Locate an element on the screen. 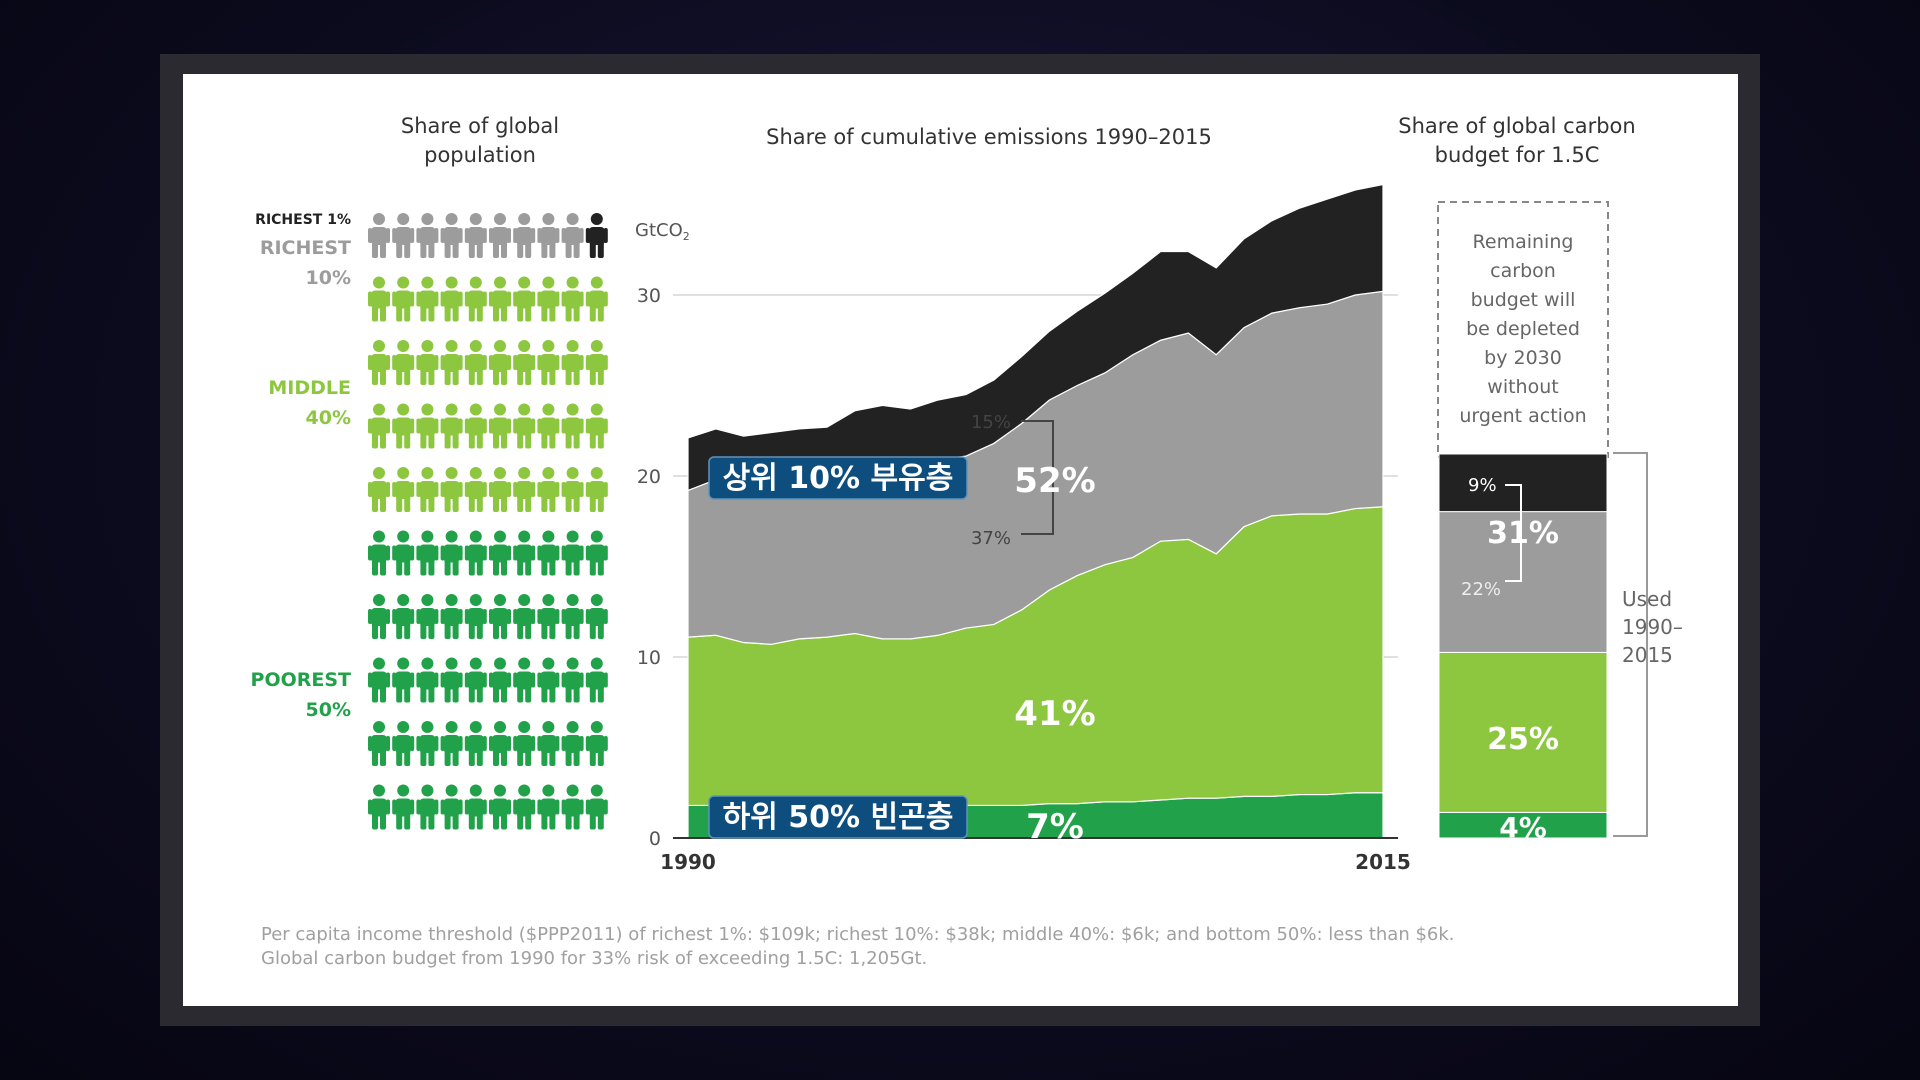 The image size is (1920, 1080). richest-10-label-line-2: 10% is located at coordinates (328, 278).